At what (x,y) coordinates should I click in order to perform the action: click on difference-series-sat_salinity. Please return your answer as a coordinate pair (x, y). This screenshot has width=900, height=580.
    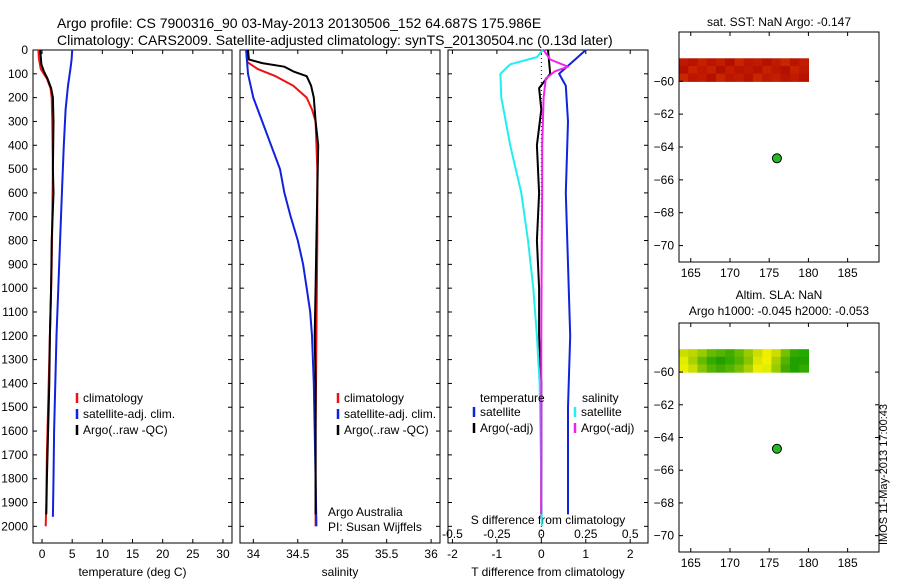
    Looking at the image, I should click on (521, 288).